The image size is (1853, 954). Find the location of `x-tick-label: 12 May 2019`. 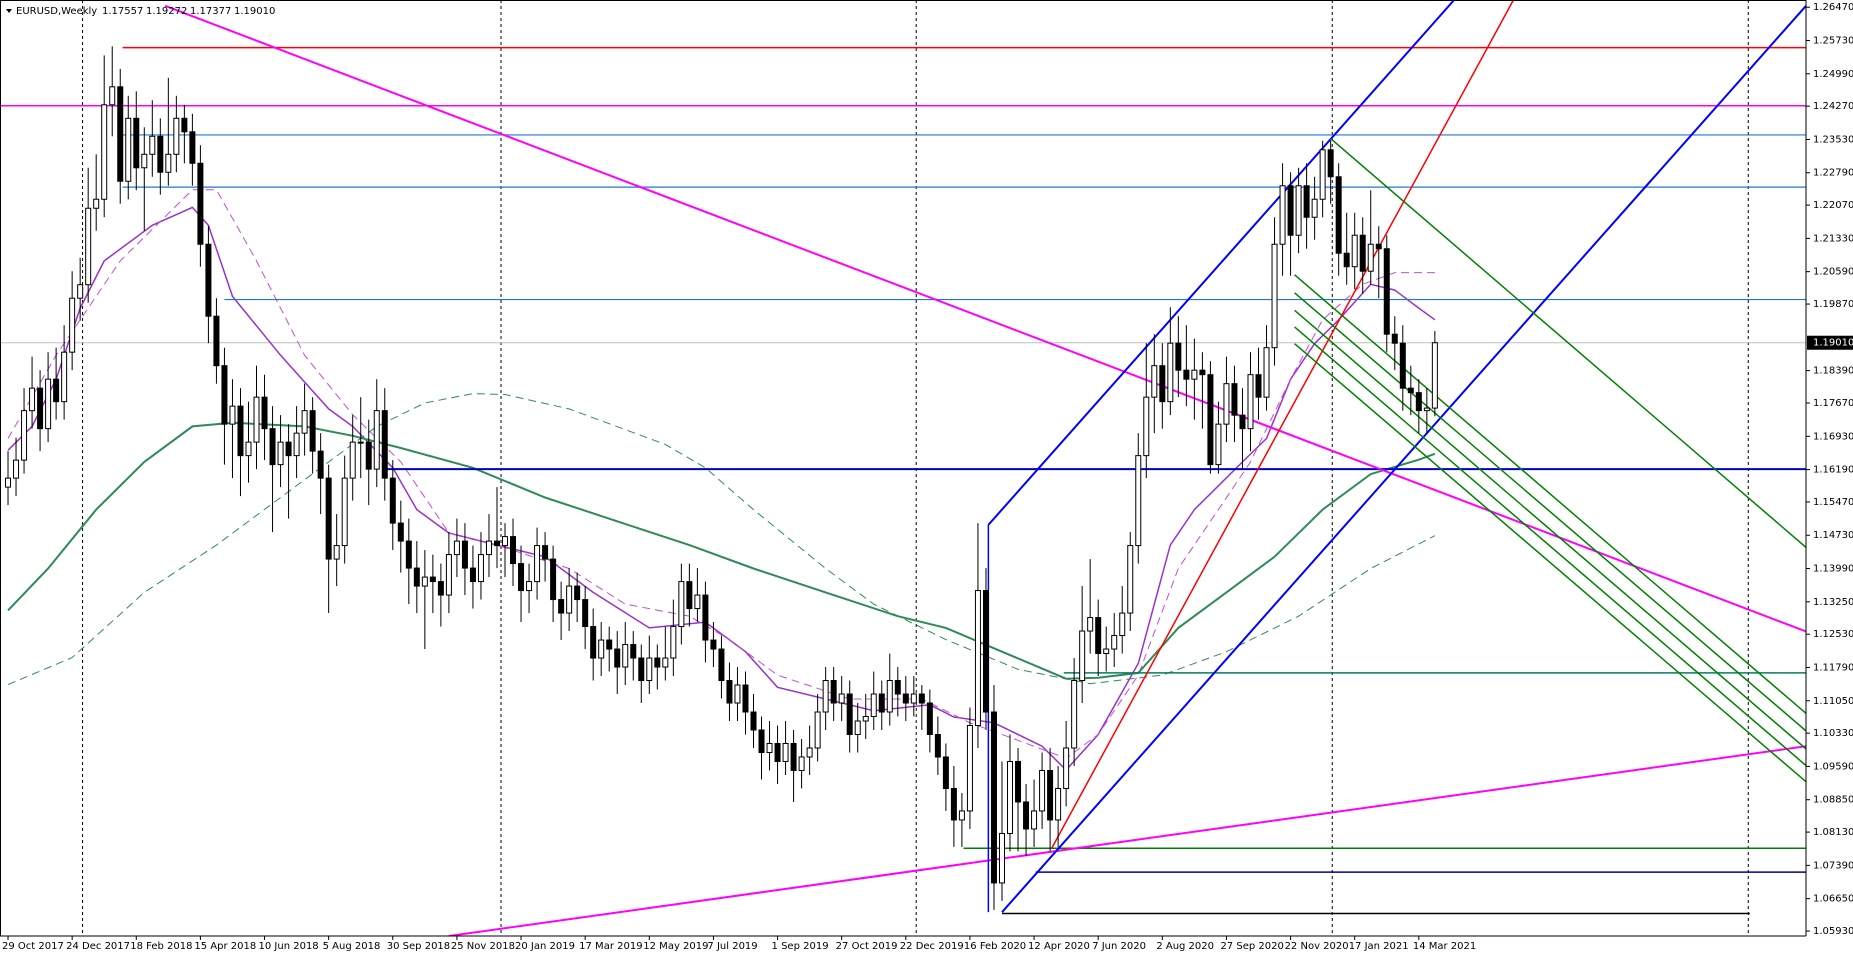

x-tick-label: 12 May 2019 is located at coordinates (675, 946).